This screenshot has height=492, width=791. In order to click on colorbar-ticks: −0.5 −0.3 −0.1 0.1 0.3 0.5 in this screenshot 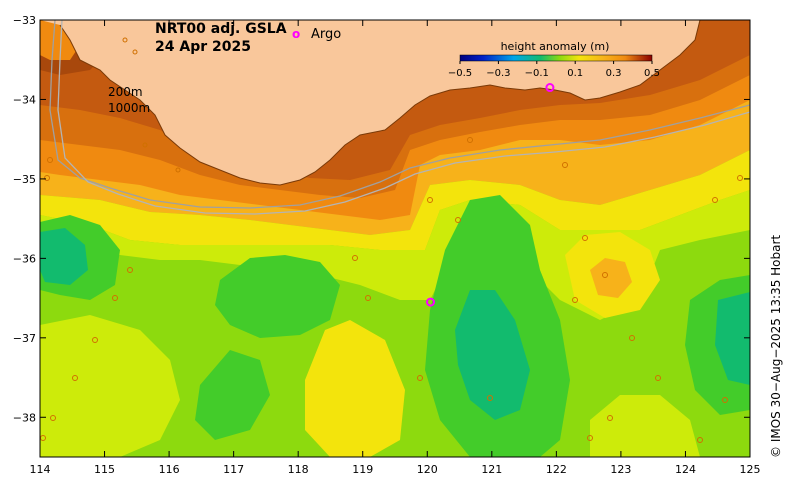, I will do `click(554, 70)`.